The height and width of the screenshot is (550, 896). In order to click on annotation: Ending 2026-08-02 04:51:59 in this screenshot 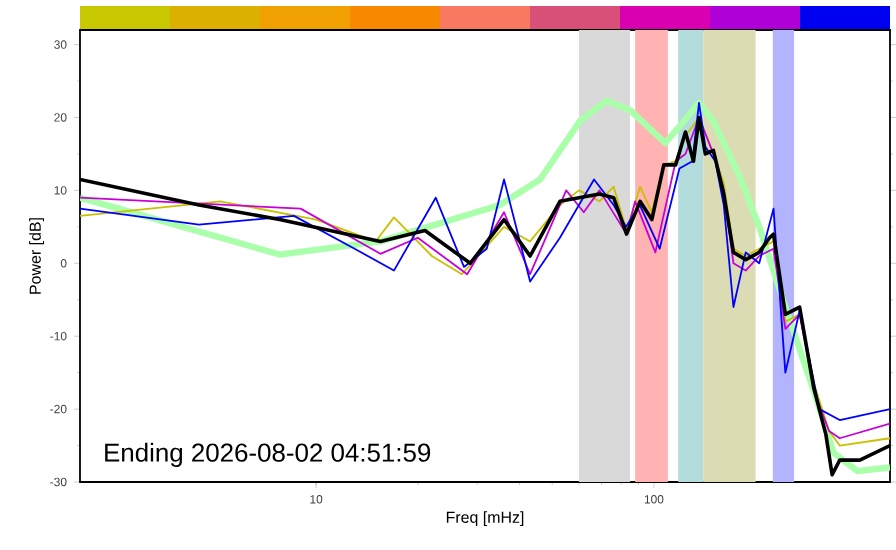, I will do `click(268, 454)`.